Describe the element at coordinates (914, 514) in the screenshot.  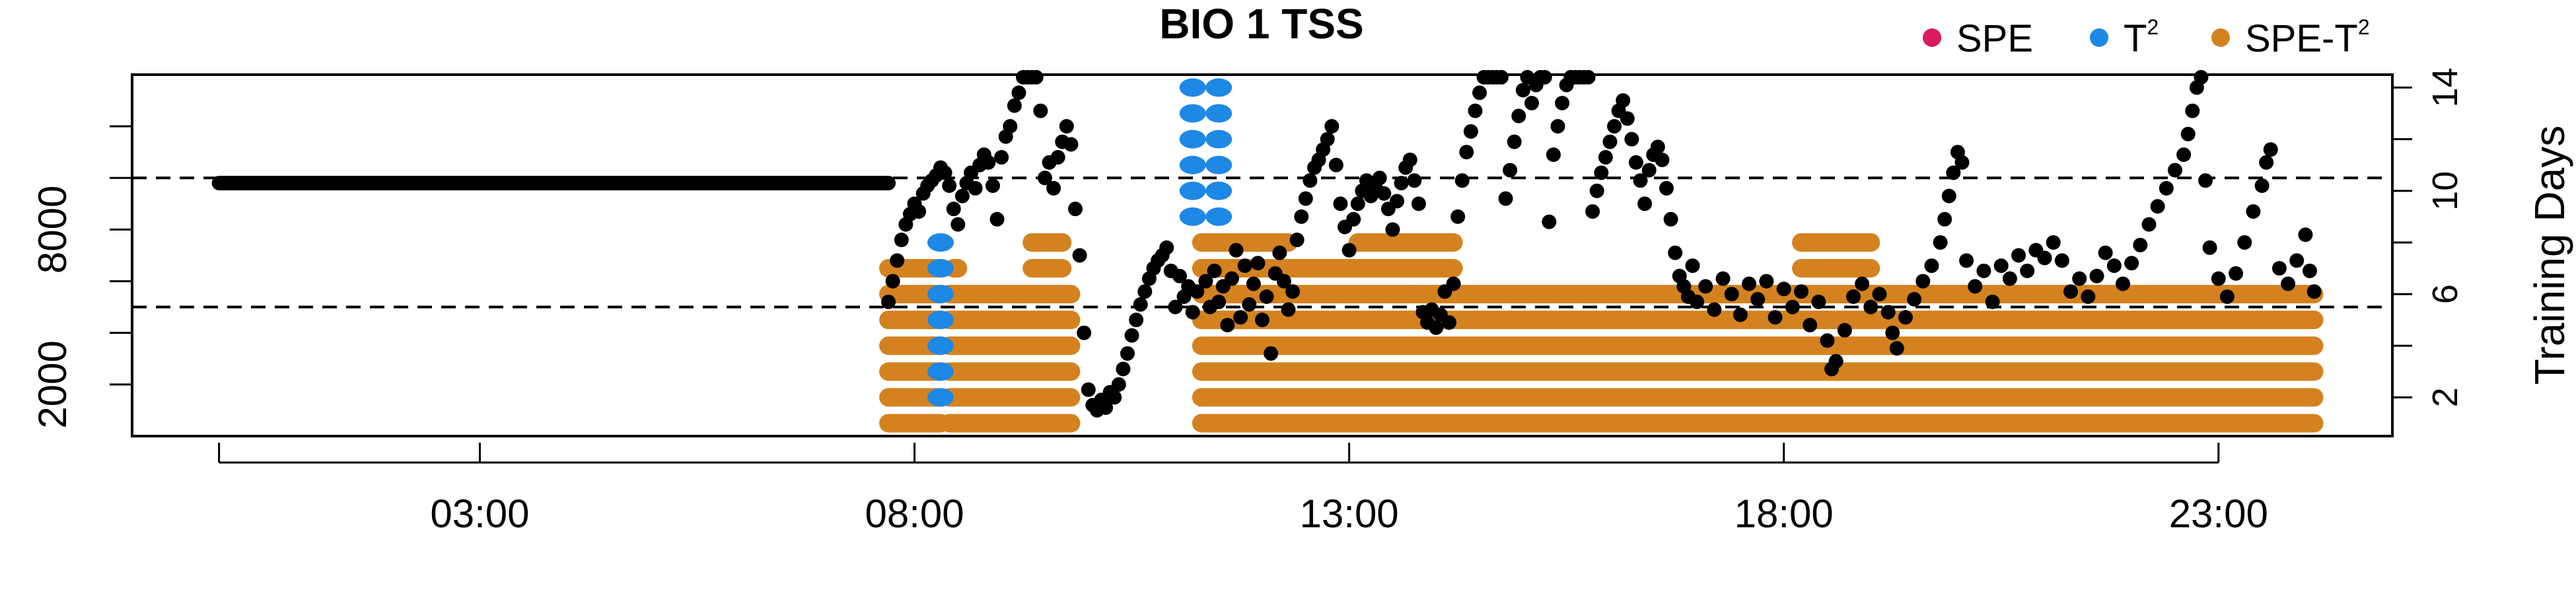
I see `x-tick-label: 08:00` at that location.